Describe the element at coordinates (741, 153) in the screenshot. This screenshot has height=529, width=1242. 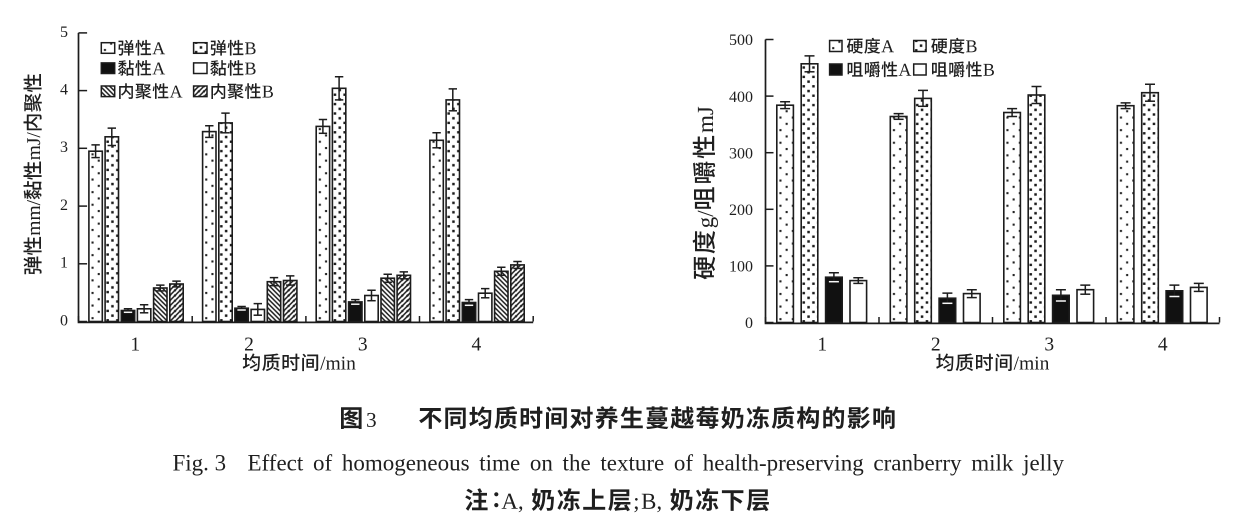
I see `svg-text: 300` at that location.